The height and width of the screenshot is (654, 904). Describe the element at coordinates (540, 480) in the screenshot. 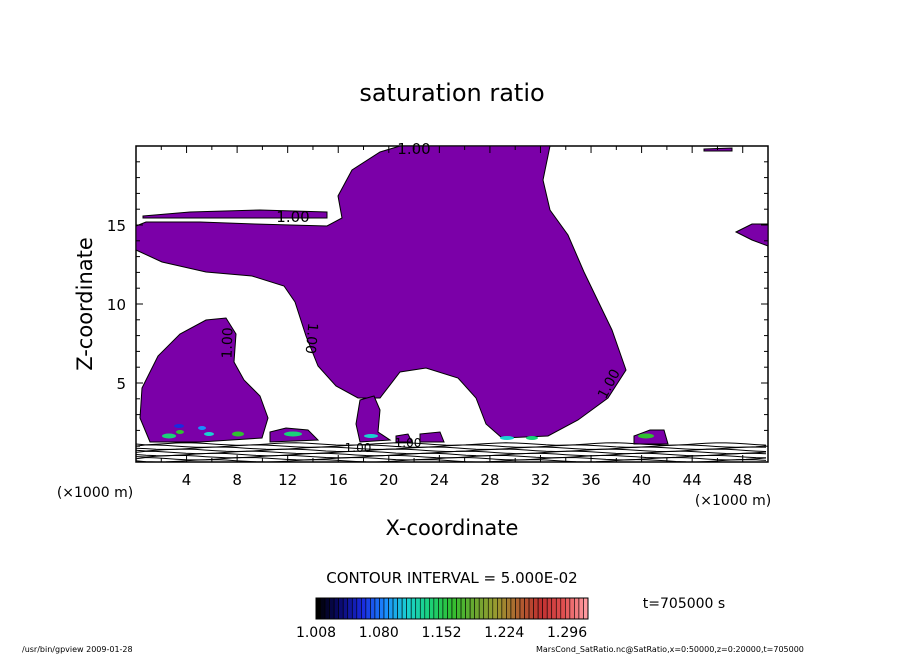

I see `x-tick-label: 32` at that location.